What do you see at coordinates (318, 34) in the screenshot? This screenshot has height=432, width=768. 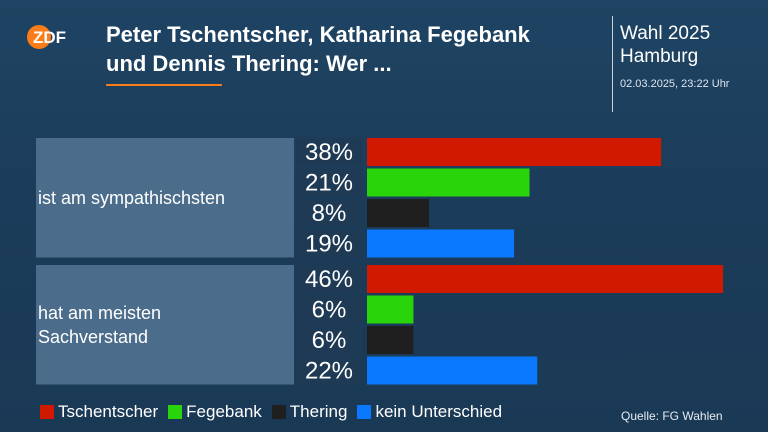 I see `headline-line-1: Peter Tschentscher, Katharina Fegebank` at bounding box center [318, 34].